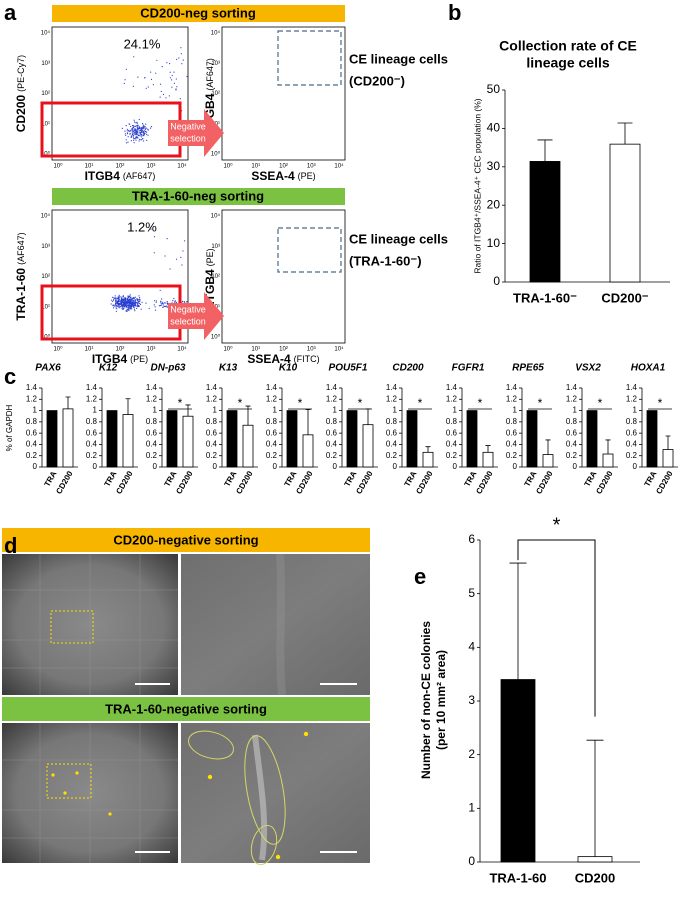 The width and height of the screenshot is (685, 907). Describe the element at coordinates (21, 73) in the screenshot. I see `axis-channel: (PE-Cy7)` at that location.